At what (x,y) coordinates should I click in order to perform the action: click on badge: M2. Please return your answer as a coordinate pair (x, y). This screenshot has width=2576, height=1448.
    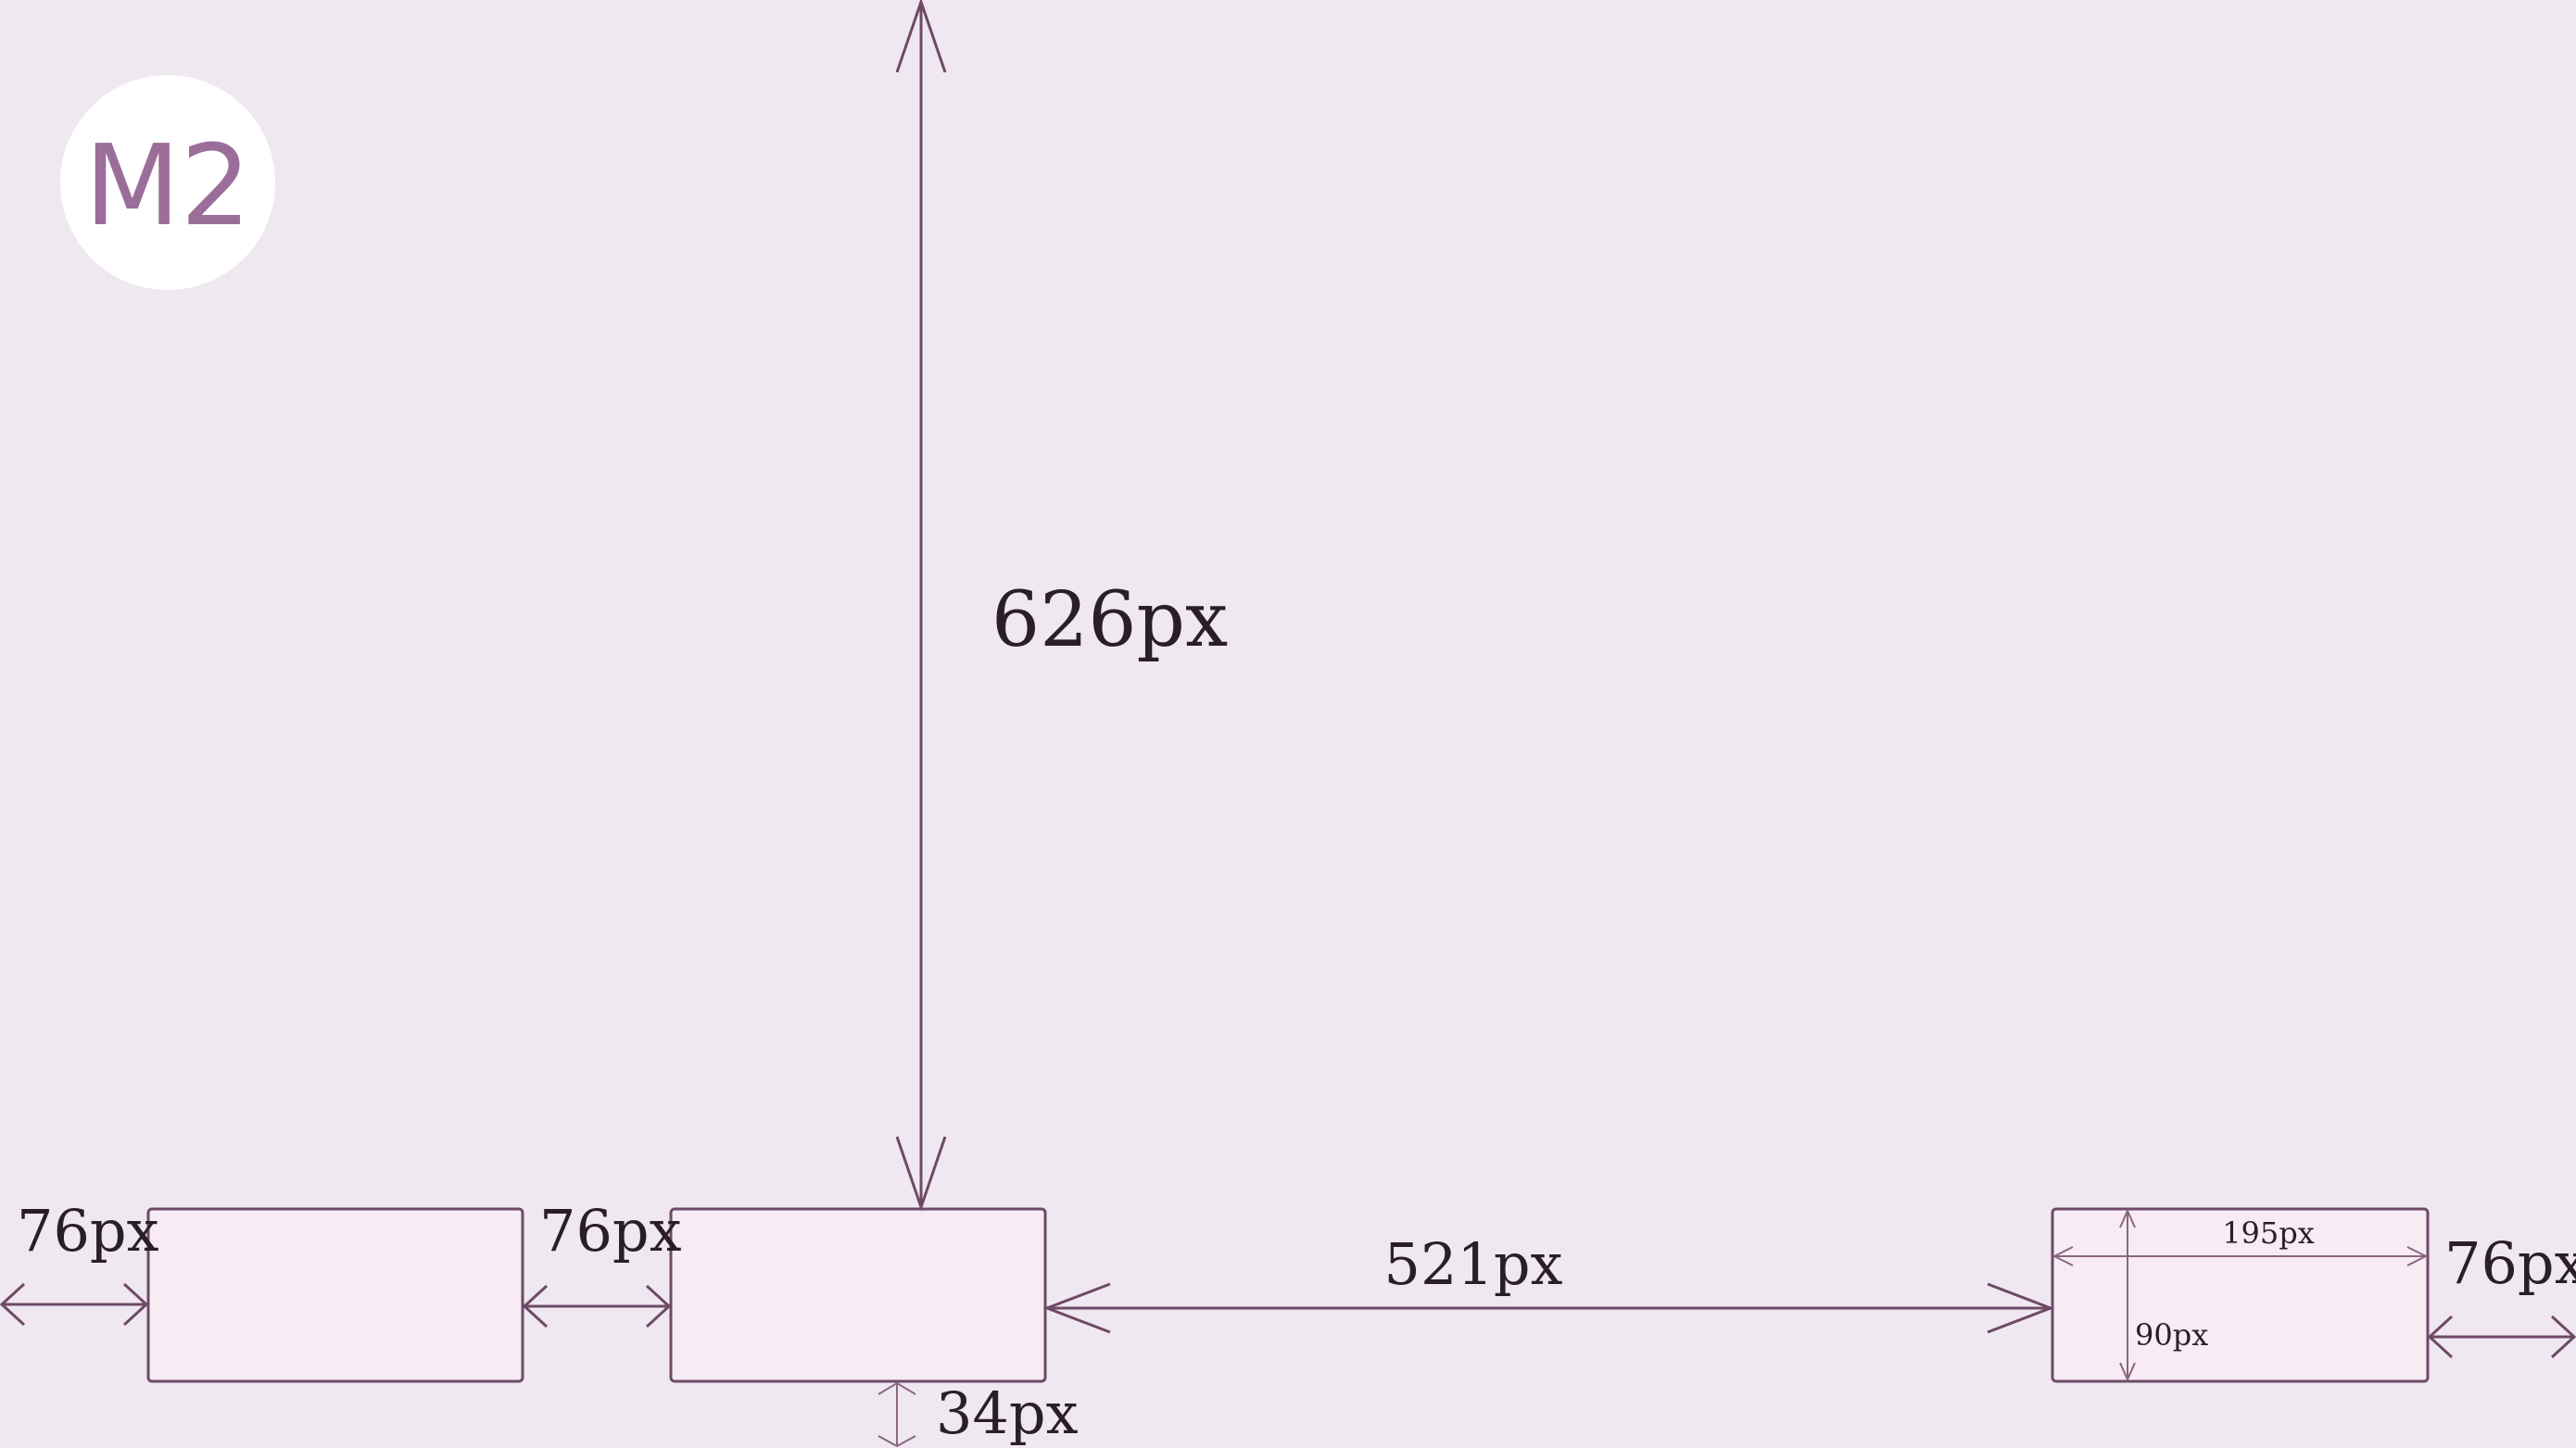
    Looking at the image, I should click on (167, 182).